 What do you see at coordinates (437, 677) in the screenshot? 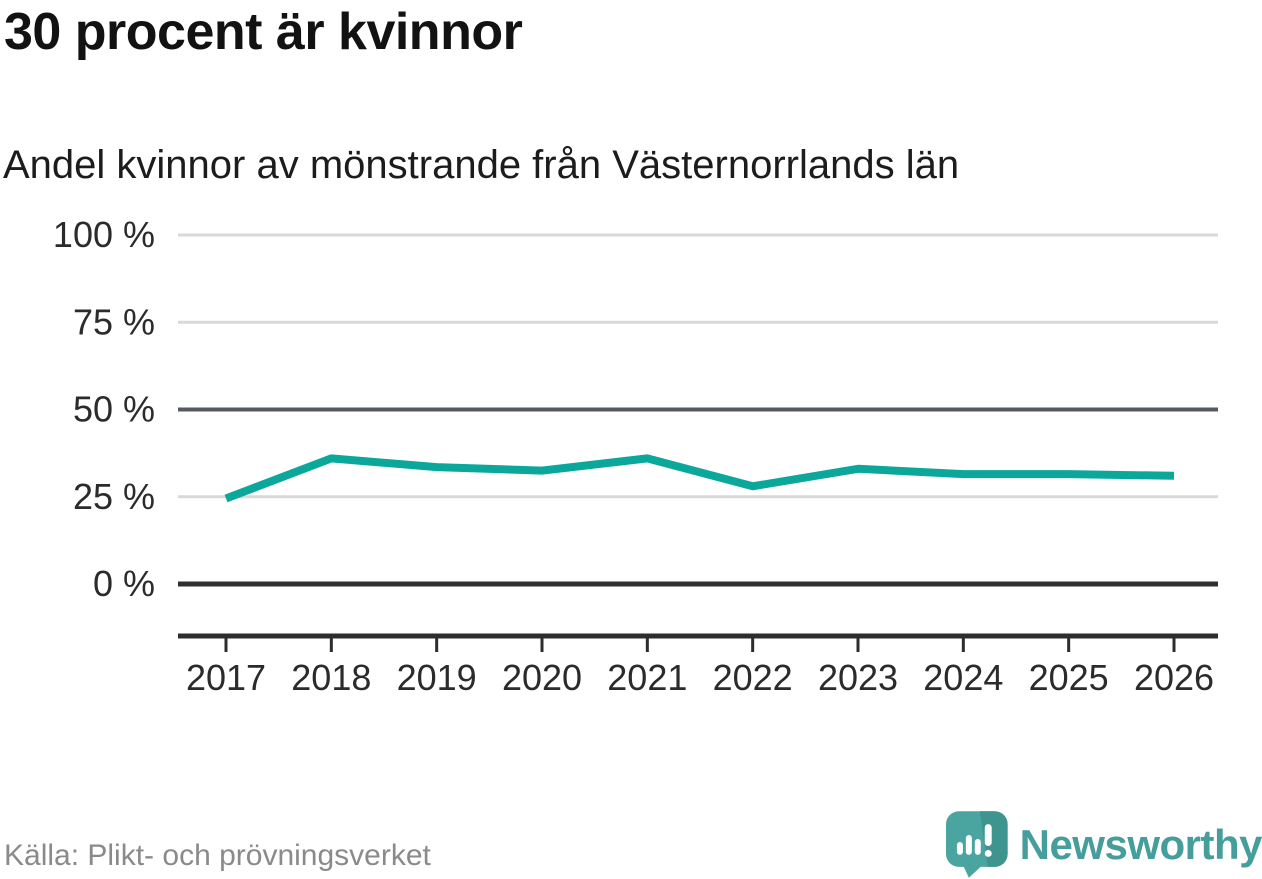
I see `x-tick-label-2019: 2019` at bounding box center [437, 677].